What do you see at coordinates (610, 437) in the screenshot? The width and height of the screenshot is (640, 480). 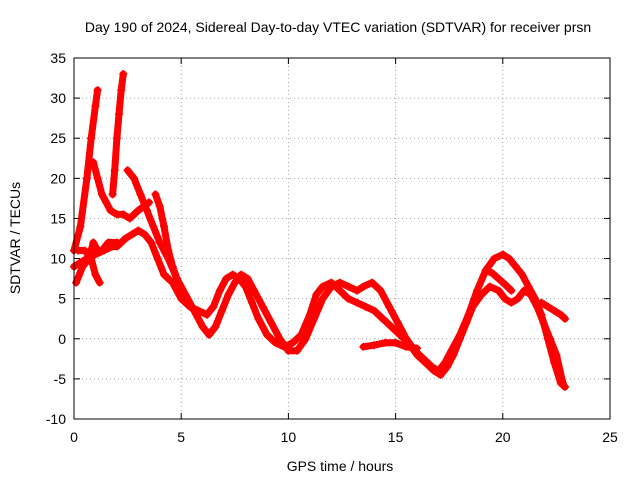 I see `x-tick-label: 25` at bounding box center [610, 437].